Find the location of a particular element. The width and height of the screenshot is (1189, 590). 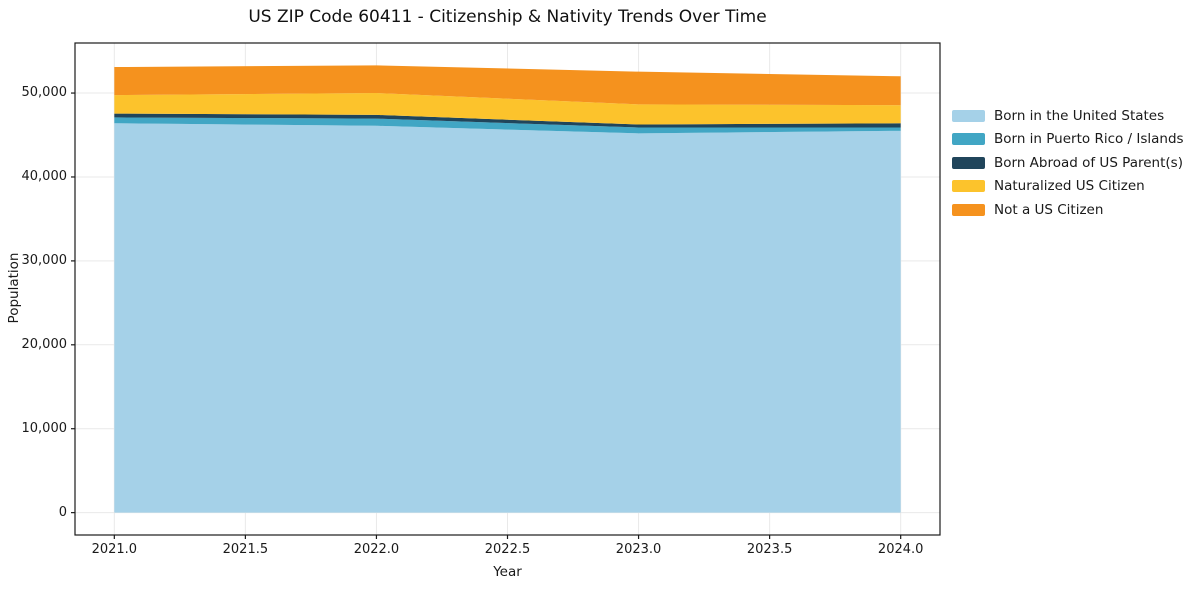

legend-item-born-in-the-united-states: Born in the United States is located at coordinates (1068, 116).